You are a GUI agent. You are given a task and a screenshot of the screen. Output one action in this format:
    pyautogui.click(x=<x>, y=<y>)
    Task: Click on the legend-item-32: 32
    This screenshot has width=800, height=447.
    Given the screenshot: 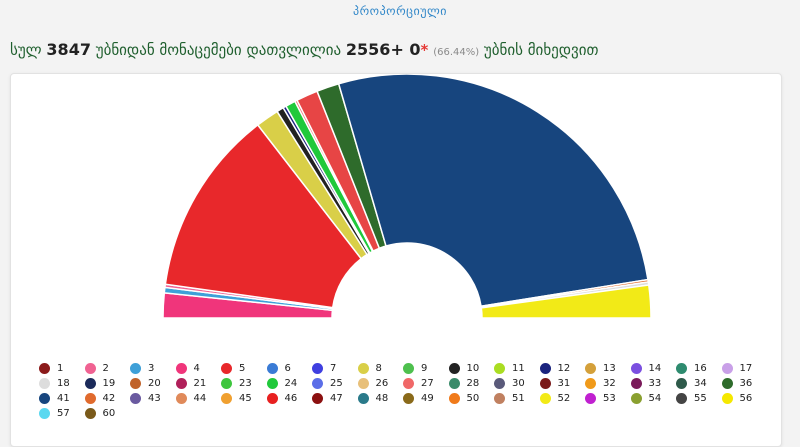 What is the action you would take?
    pyautogui.click(x=600, y=383)
    